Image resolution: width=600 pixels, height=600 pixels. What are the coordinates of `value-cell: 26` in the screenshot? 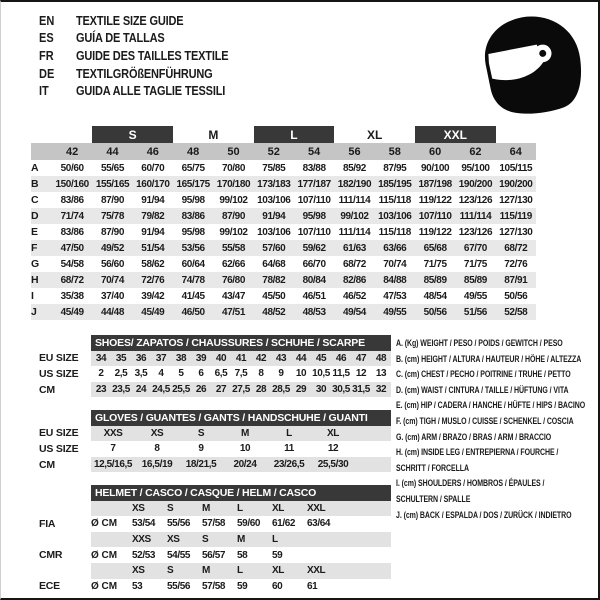 It's located at (201, 390).